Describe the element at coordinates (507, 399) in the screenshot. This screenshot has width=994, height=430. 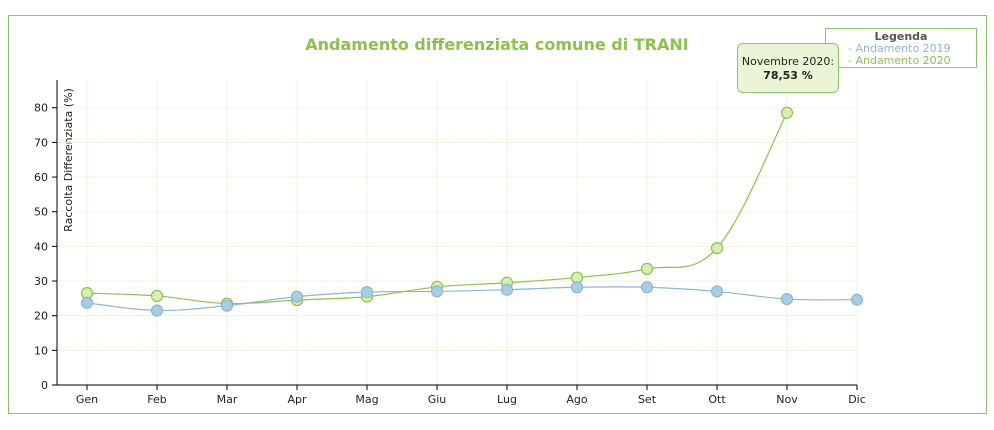
I see `x-tick-label: Lug` at that location.